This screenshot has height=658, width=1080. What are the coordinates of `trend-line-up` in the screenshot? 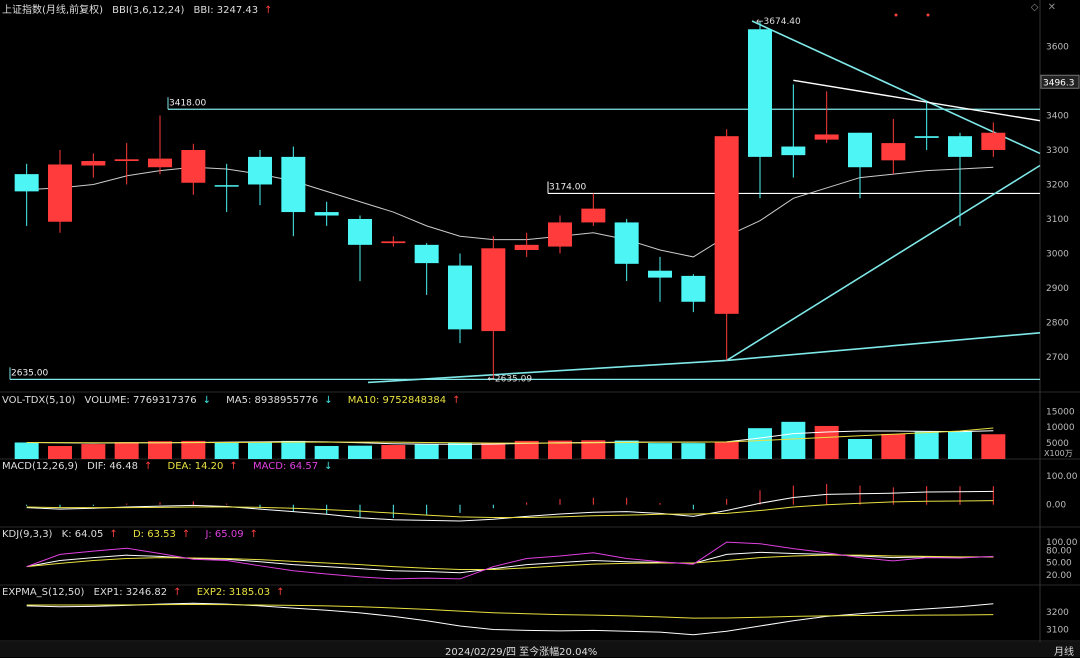 It's located at (883, 263).